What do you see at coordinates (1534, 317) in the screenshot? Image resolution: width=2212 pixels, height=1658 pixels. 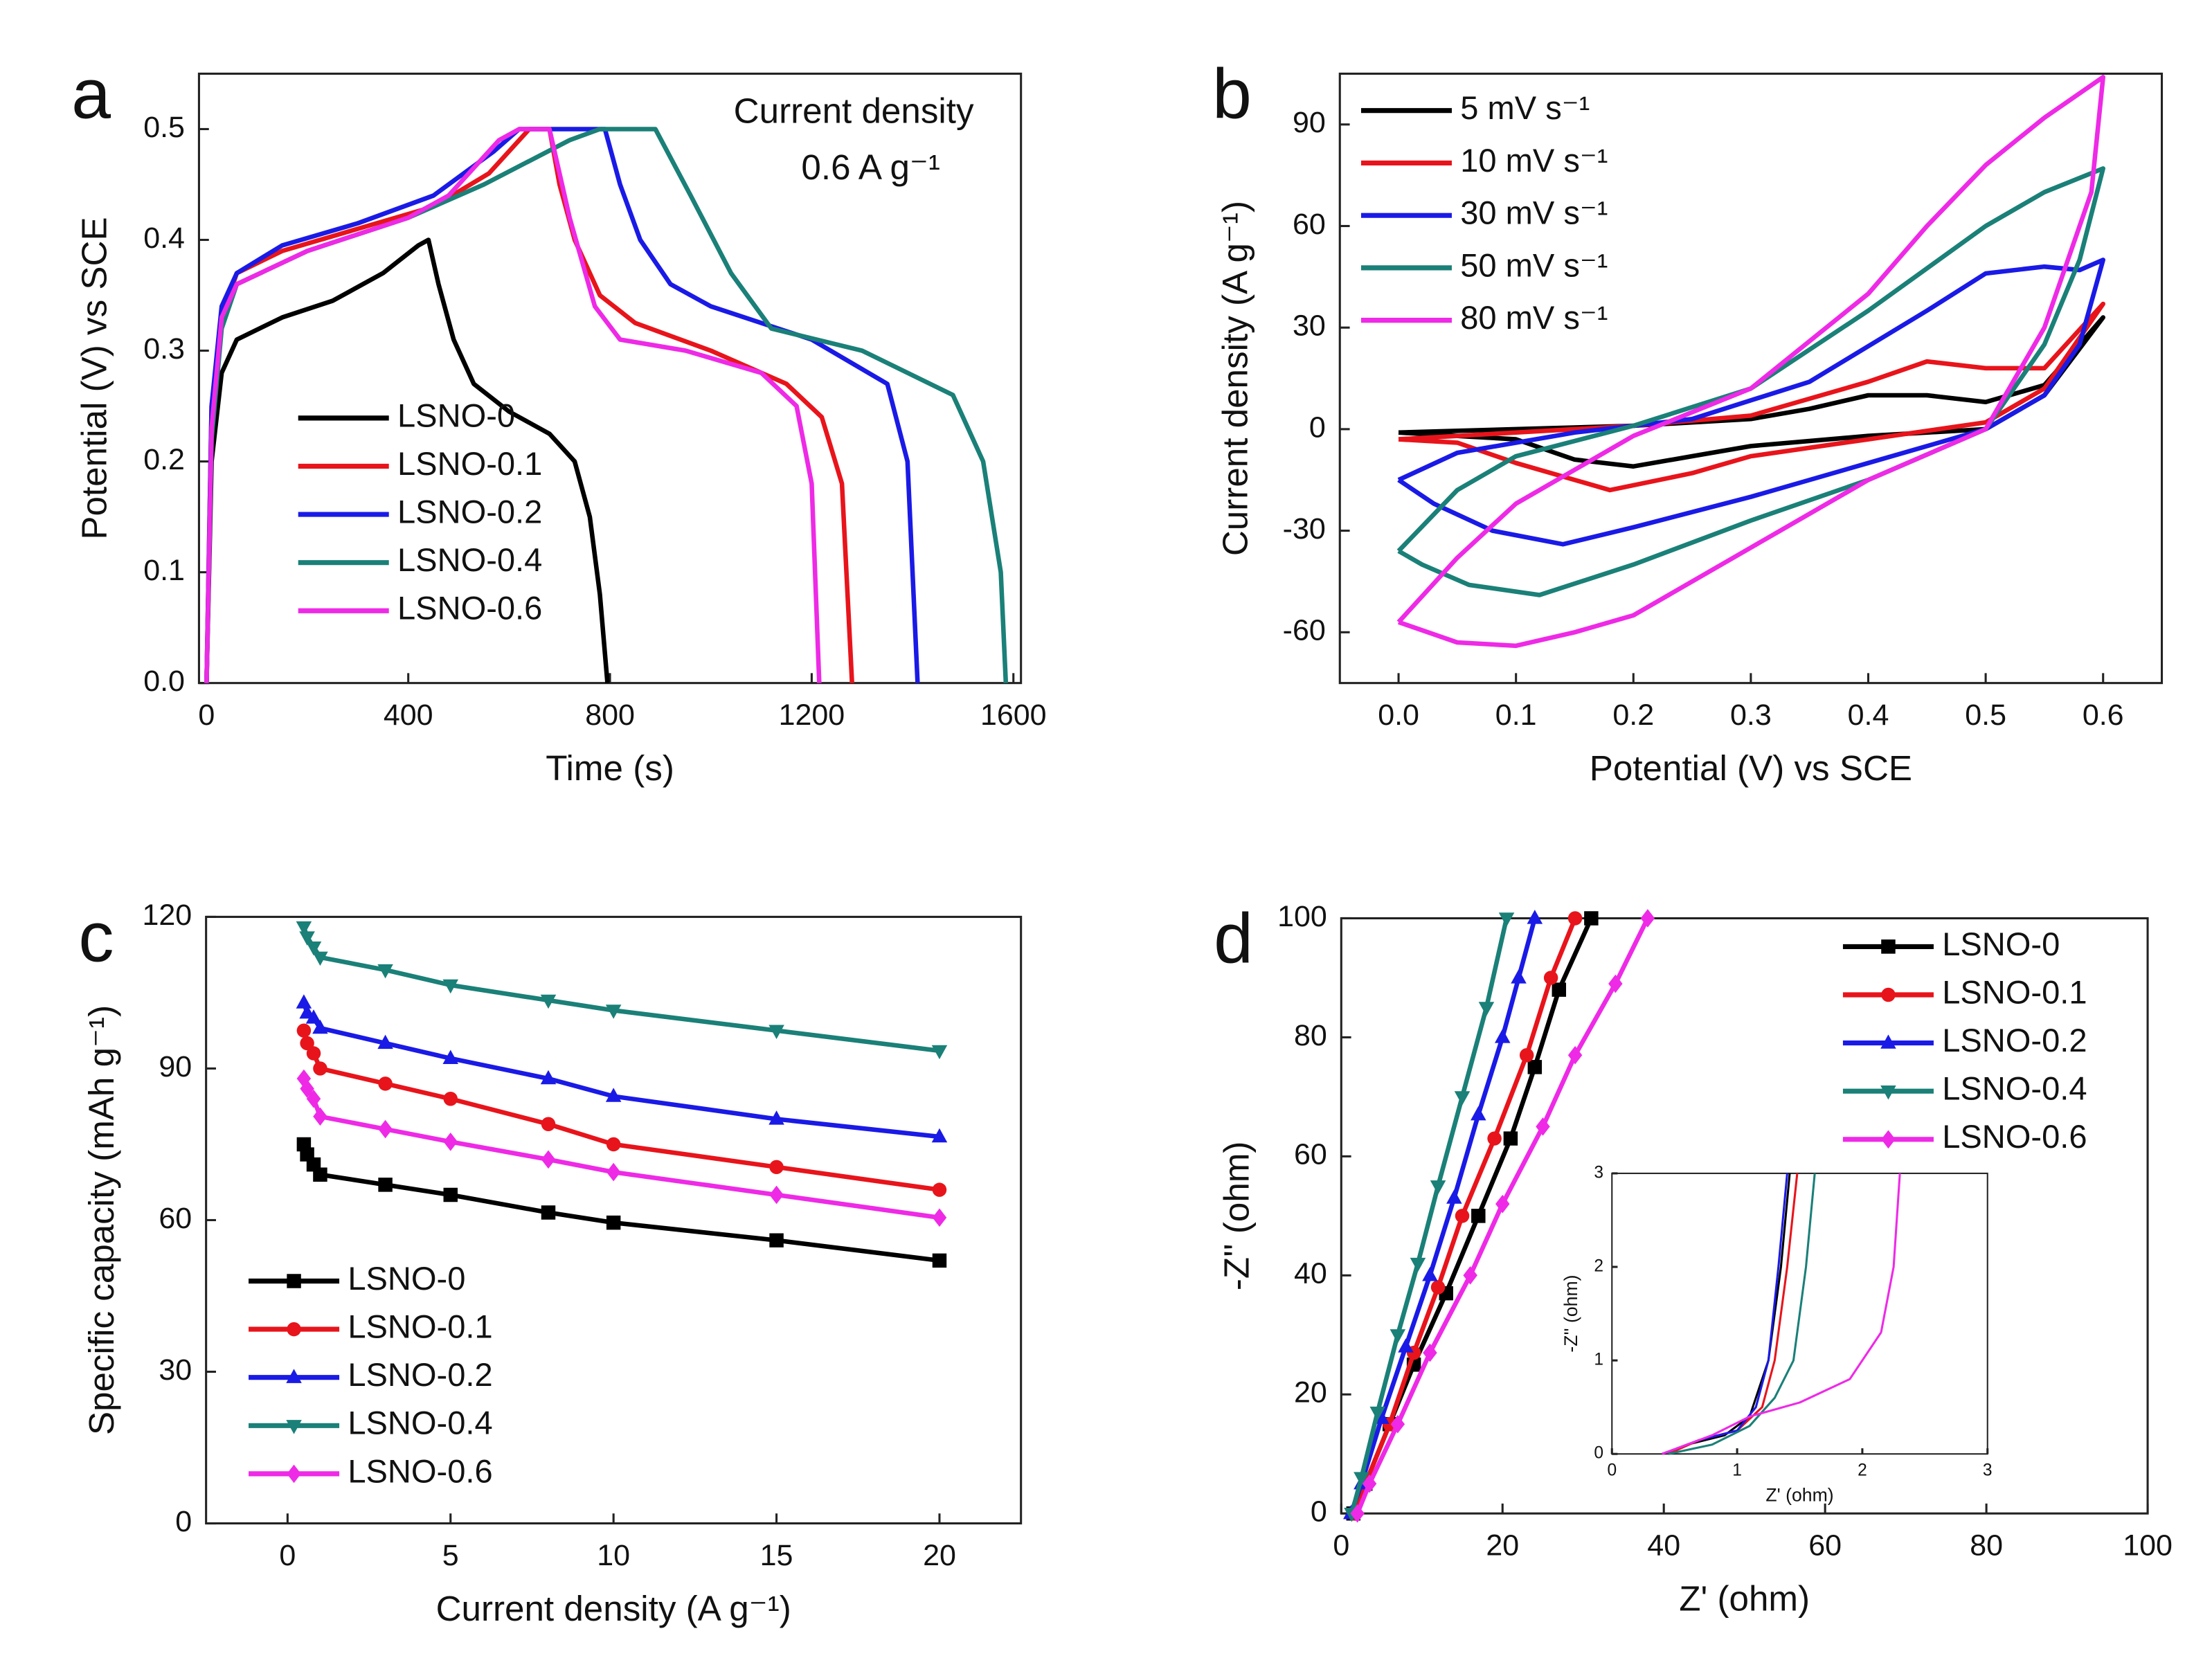 I see `legend-label: 80 mV s⁻¹` at bounding box center [1534, 317].